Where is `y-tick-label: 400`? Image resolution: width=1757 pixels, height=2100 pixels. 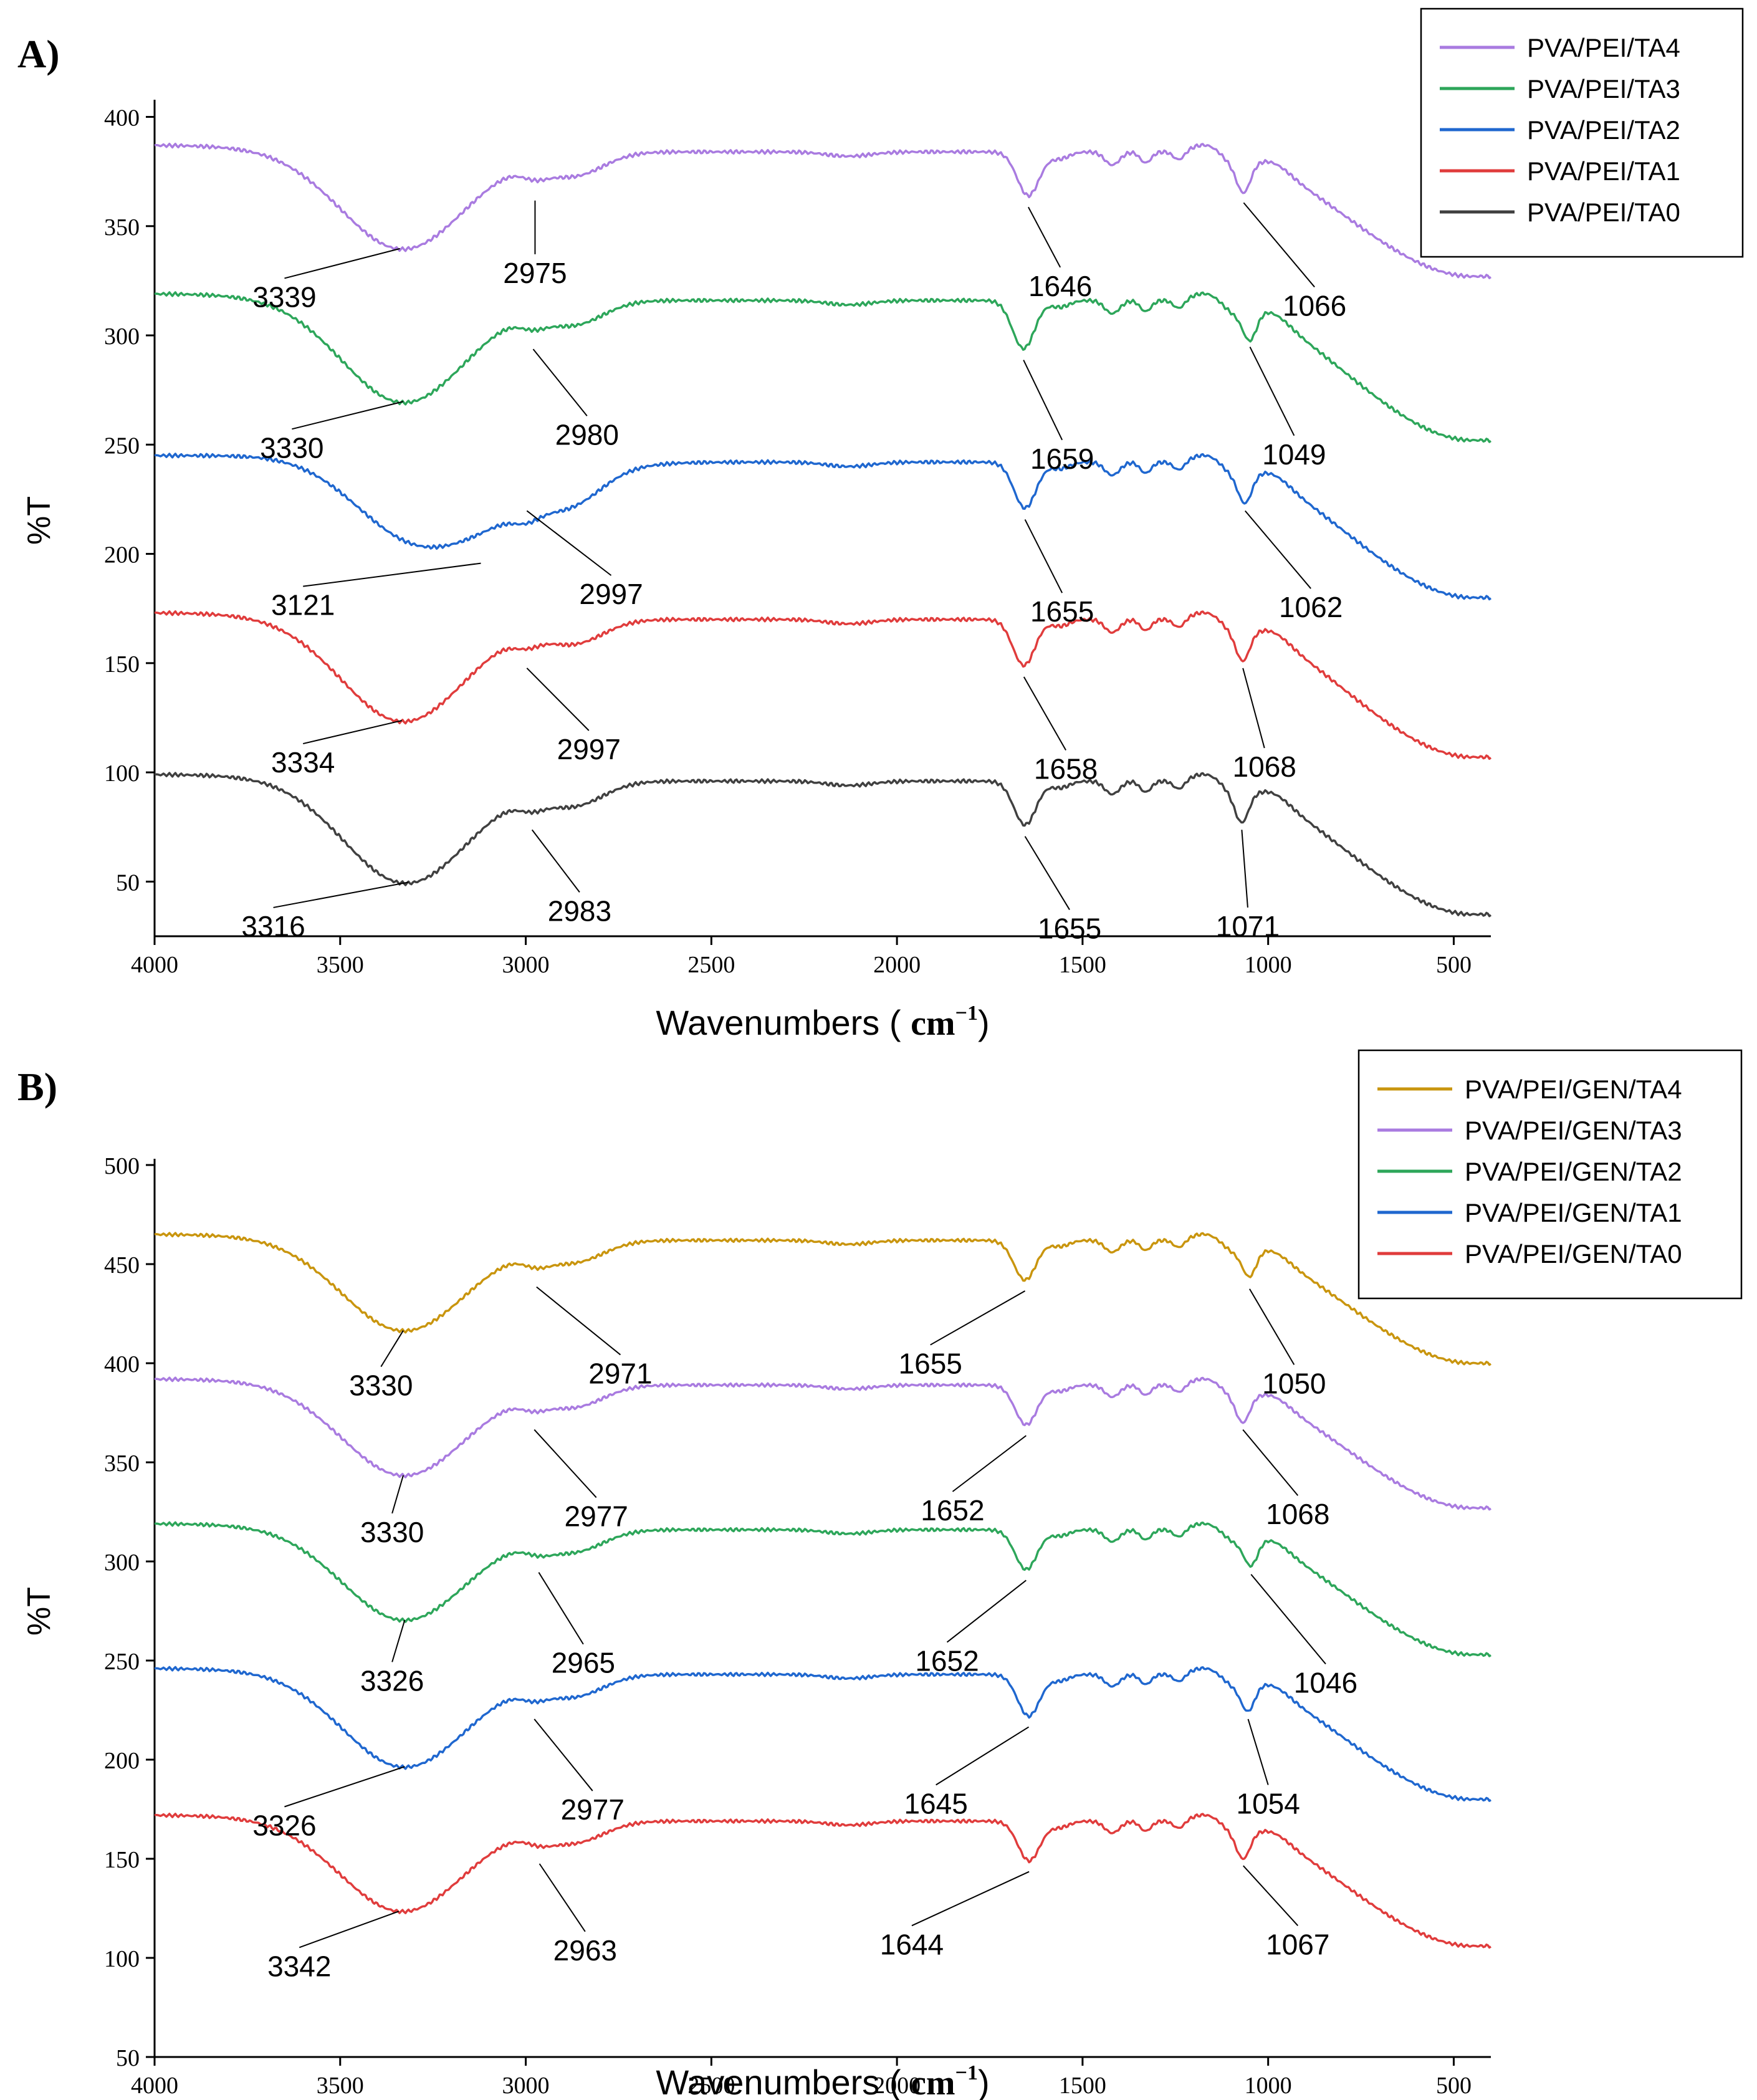
y-tick-label: 400 is located at coordinates (122, 119).